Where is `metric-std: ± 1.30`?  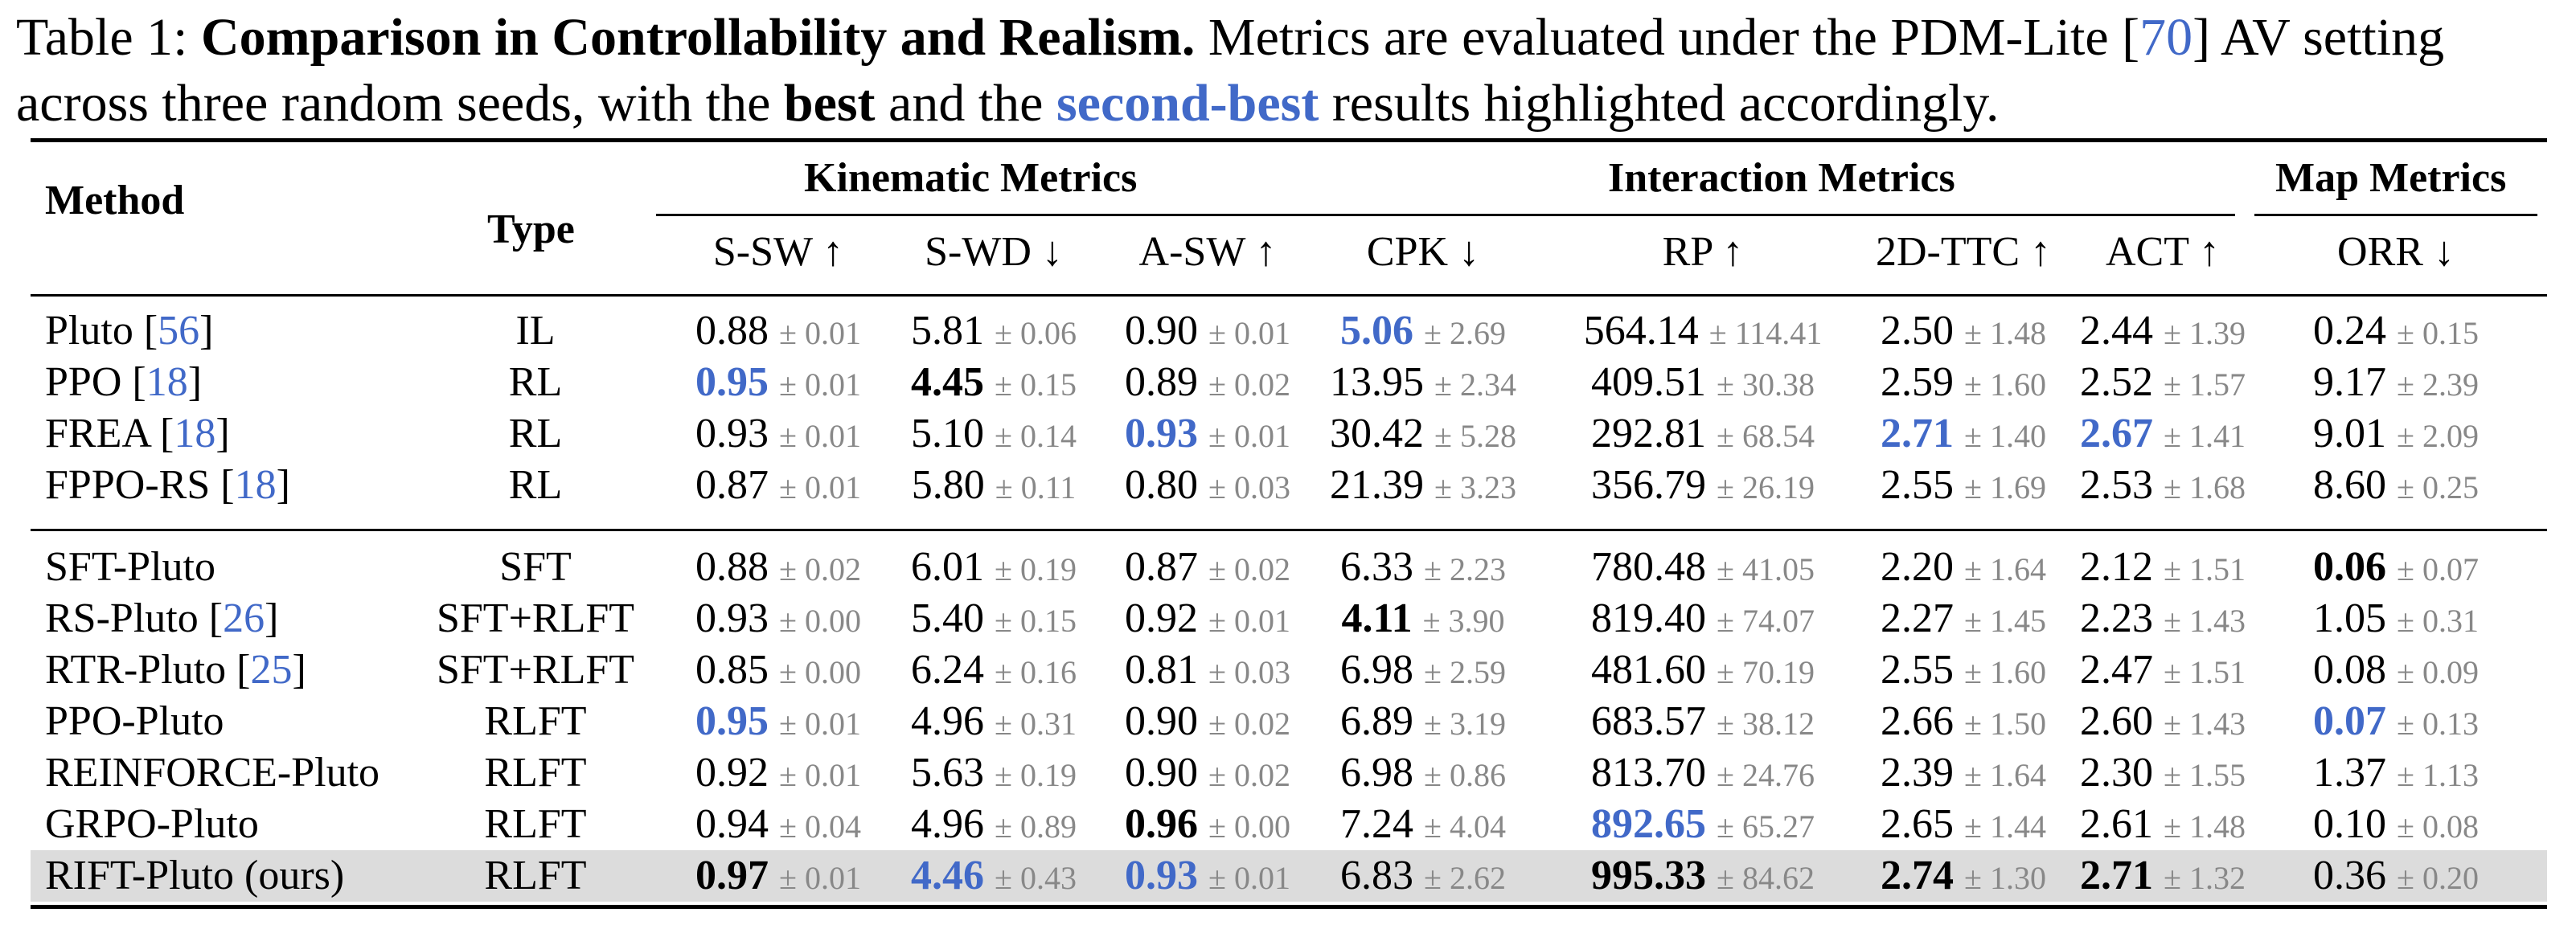
metric-std: ± 1.30 is located at coordinates (2005, 878).